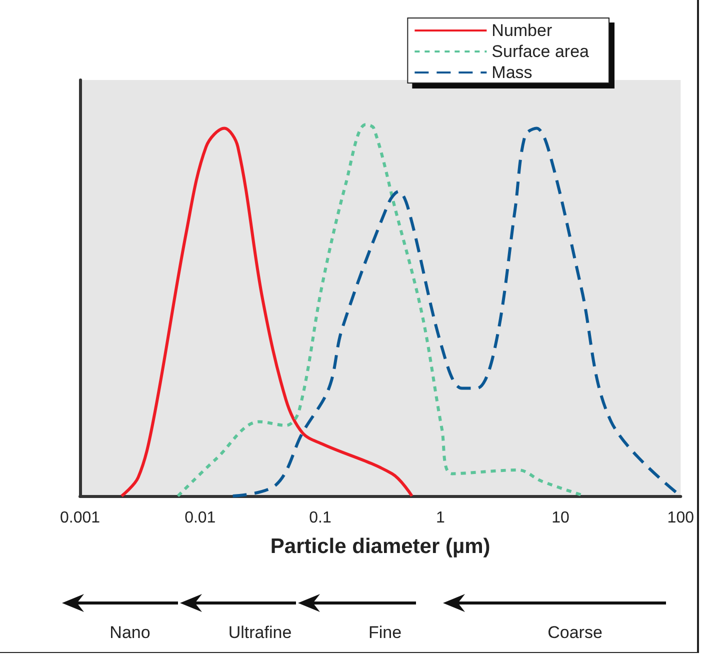 This screenshot has width=707, height=654. Describe the element at coordinates (561, 518) in the screenshot. I see `x-tick-label: 10` at that location.